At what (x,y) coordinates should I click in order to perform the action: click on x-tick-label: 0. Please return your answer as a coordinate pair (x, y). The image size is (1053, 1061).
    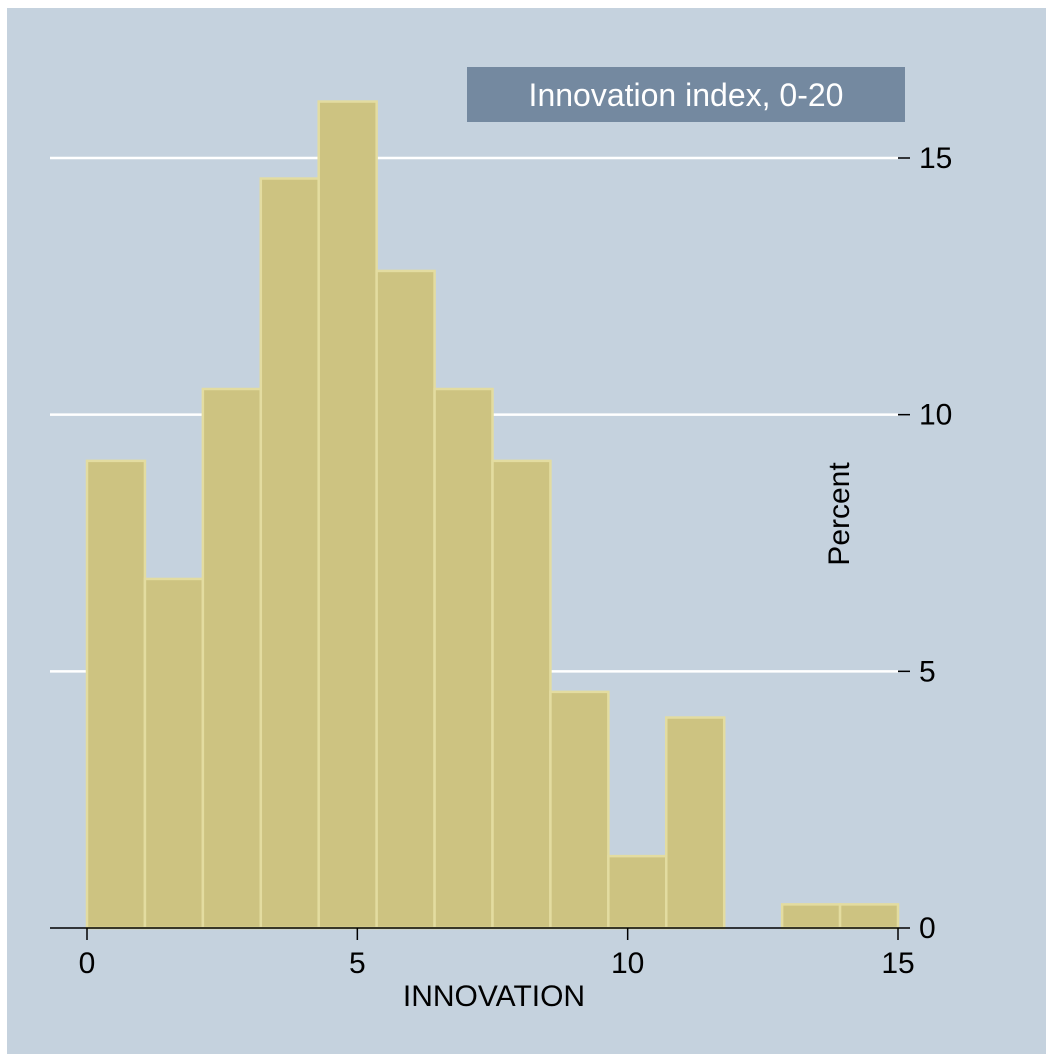
    Looking at the image, I should click on (87, 963).